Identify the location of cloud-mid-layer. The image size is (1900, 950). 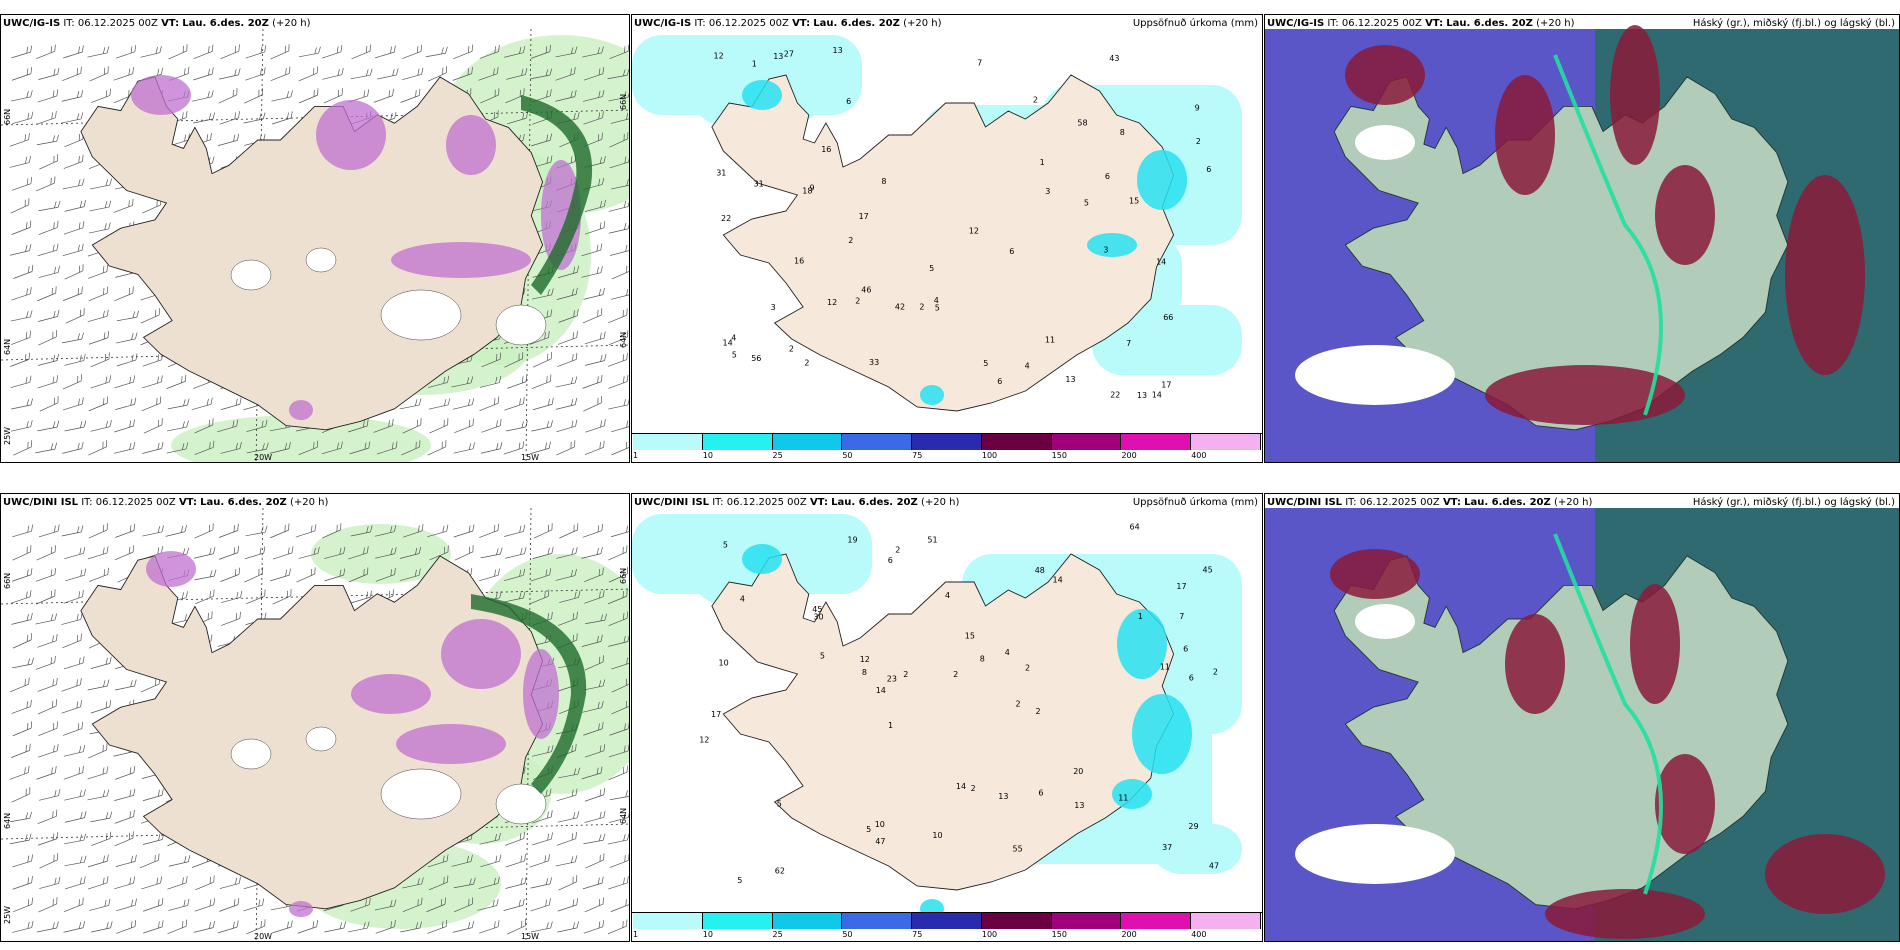
(1655, 644).